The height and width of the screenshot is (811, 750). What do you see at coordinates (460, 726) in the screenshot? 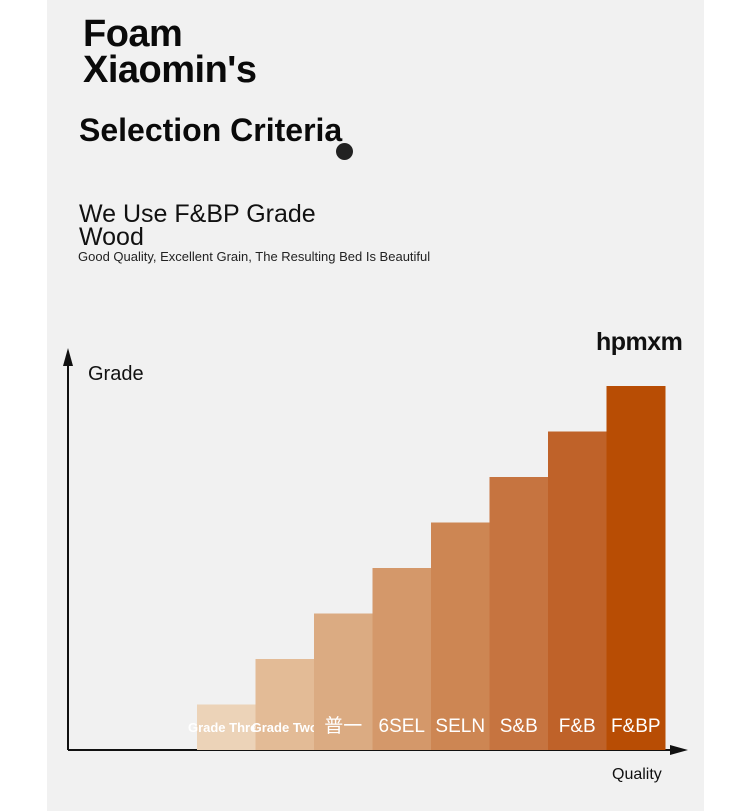
I see `bar-label: SELN` at bounding box center [460, 726].